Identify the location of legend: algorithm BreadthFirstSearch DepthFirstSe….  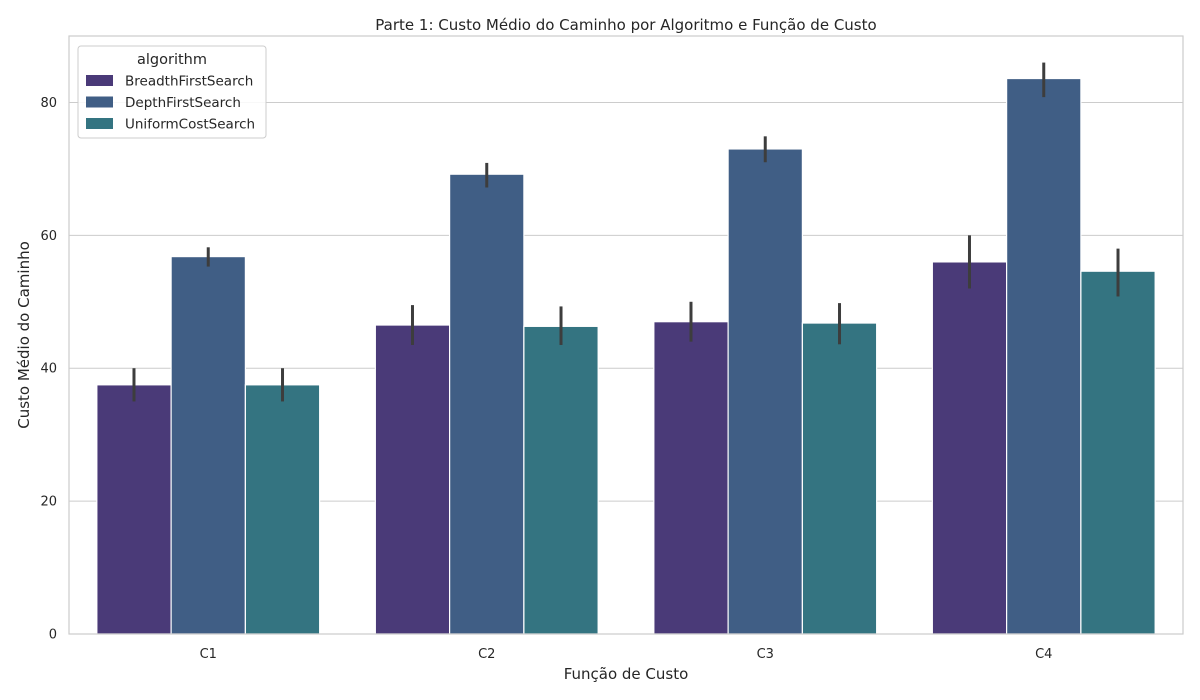
(172, 92).